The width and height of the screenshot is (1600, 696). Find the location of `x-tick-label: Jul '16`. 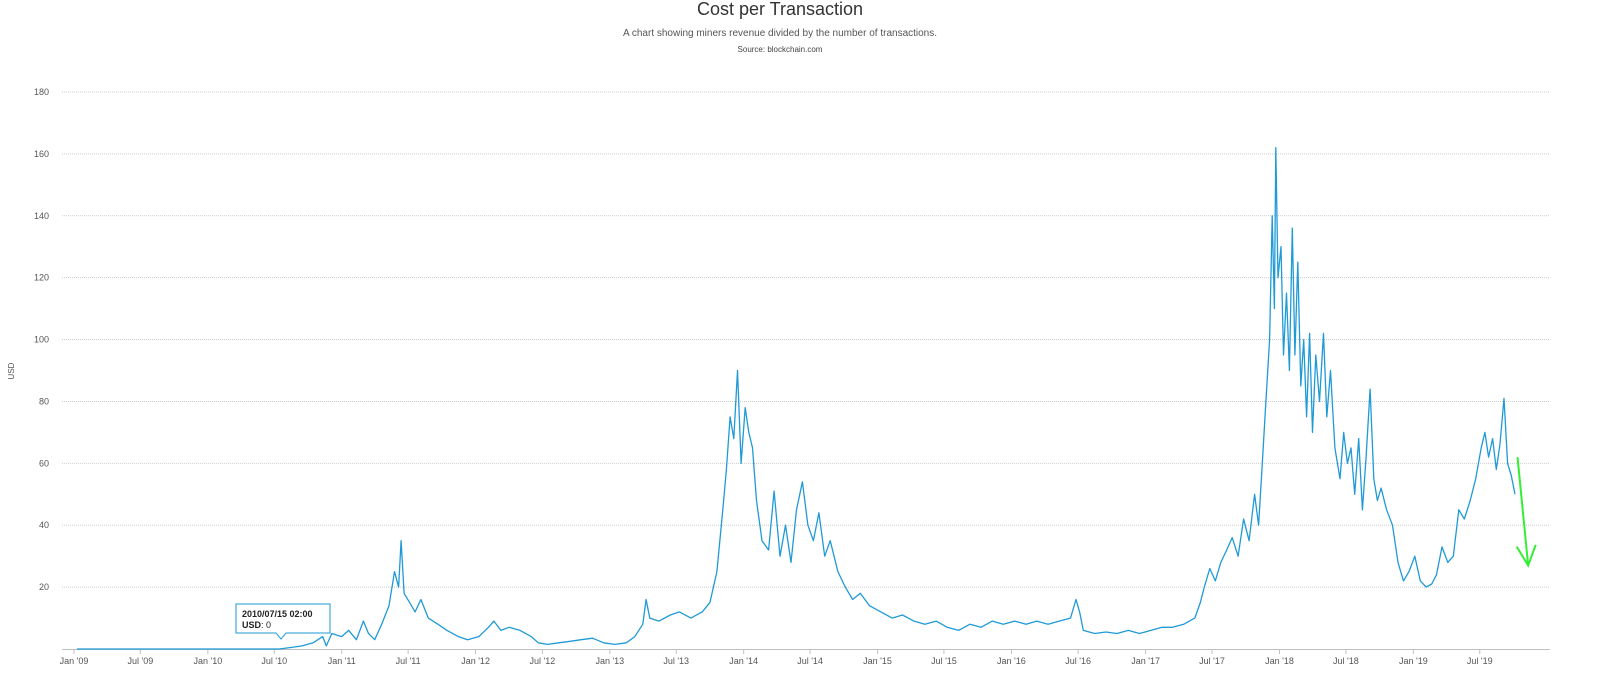

x-tick-label: Jul '16 is located at coordinates (1078, 661).